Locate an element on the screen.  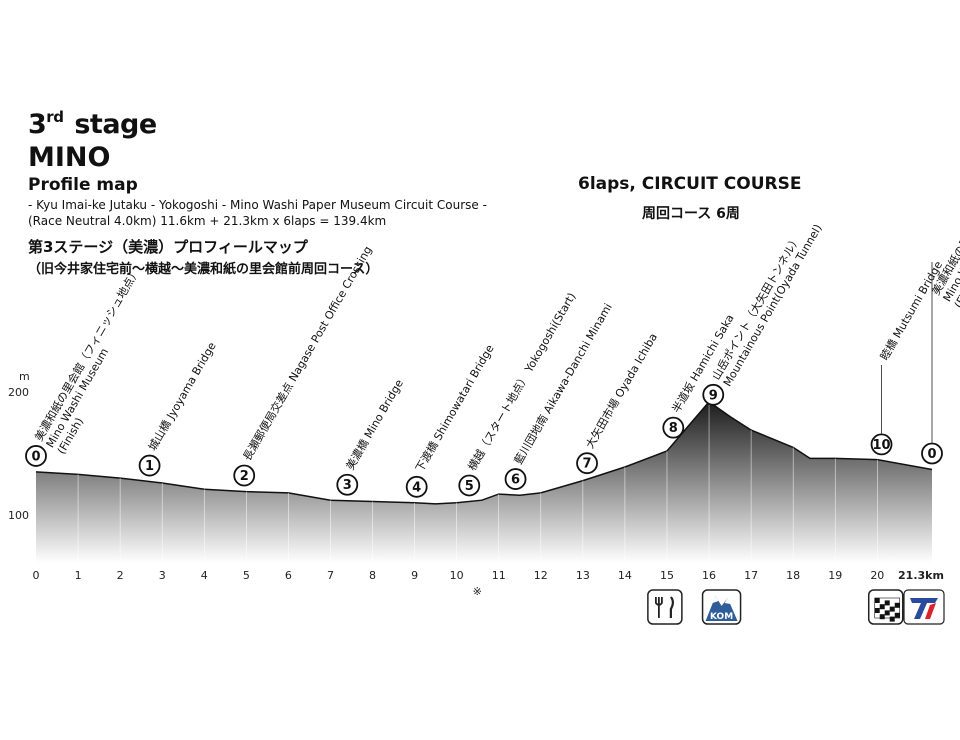
x-tick-label: 3 is located at coordinates (162, 575).